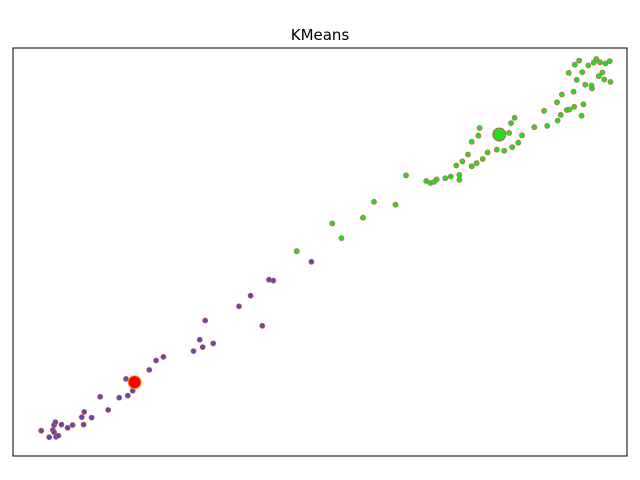 This screenshot has width=640, height=480. What do you see at coordinates (499, 134) in the screenshot?
I see `cluster-2-centroid` at bounding box center [499, 134].